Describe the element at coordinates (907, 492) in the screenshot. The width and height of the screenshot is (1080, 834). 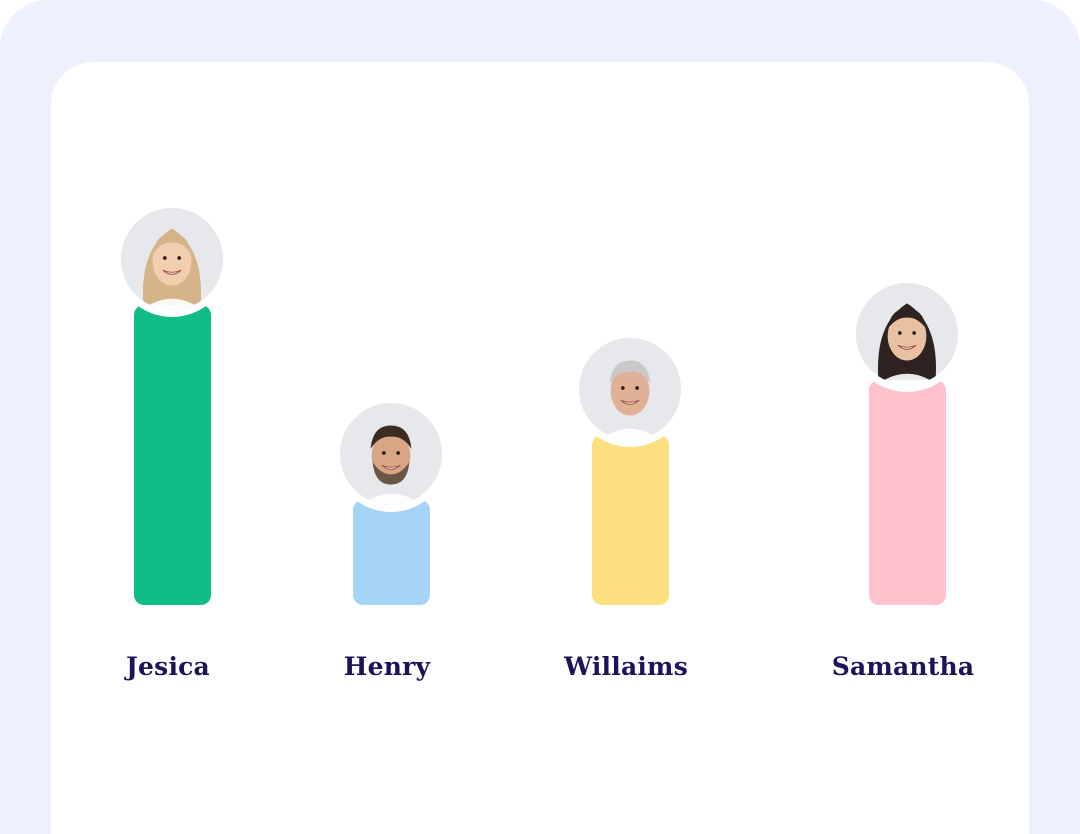
I see `bar-samantha` at that location.